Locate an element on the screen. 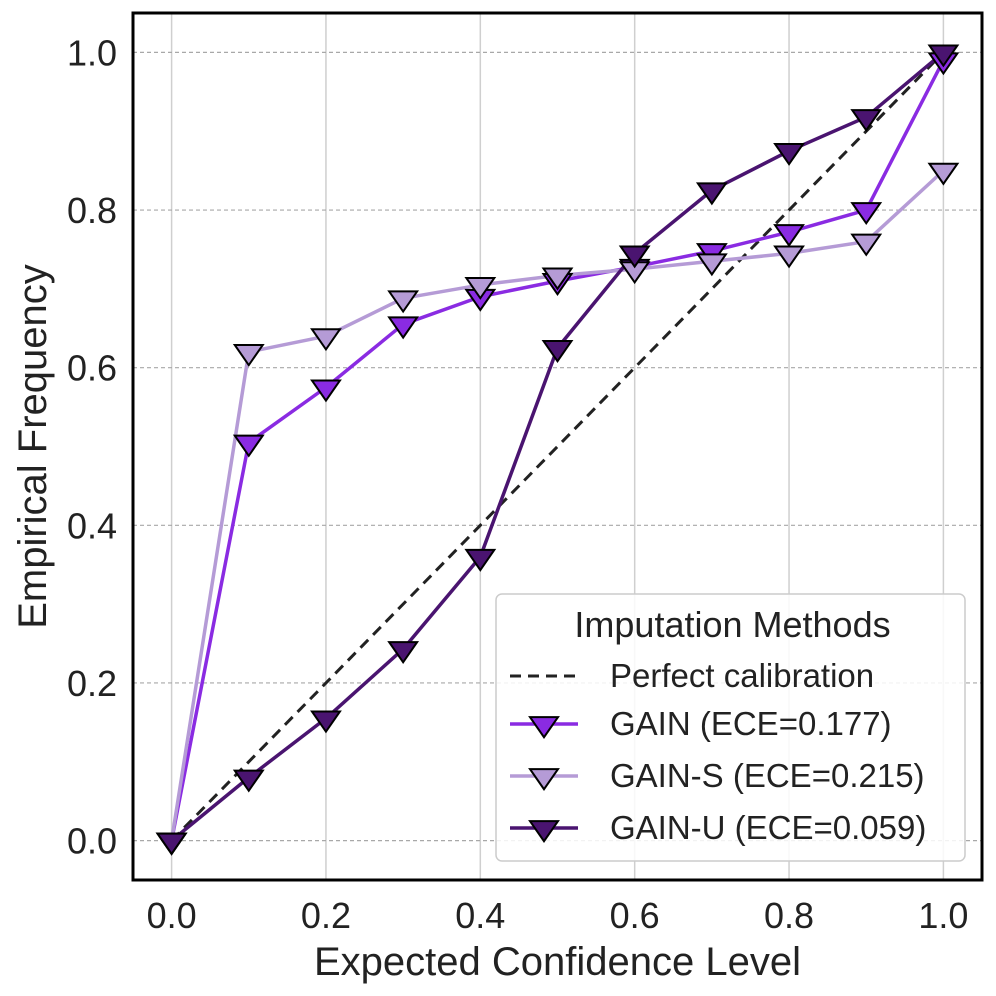 This screenshot has width=996, height=996. legend-series-0-label: GAIN (ECE=0.177) is located at coordinates (751, 723).